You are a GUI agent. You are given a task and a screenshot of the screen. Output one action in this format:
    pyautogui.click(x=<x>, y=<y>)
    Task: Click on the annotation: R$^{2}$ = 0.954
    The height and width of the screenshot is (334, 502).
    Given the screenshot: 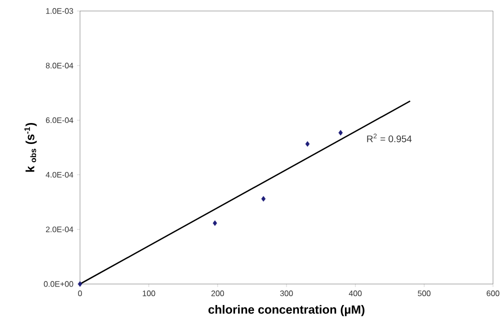 What is the action you would take?
    pyautogui.click(x=389, y=138)
    